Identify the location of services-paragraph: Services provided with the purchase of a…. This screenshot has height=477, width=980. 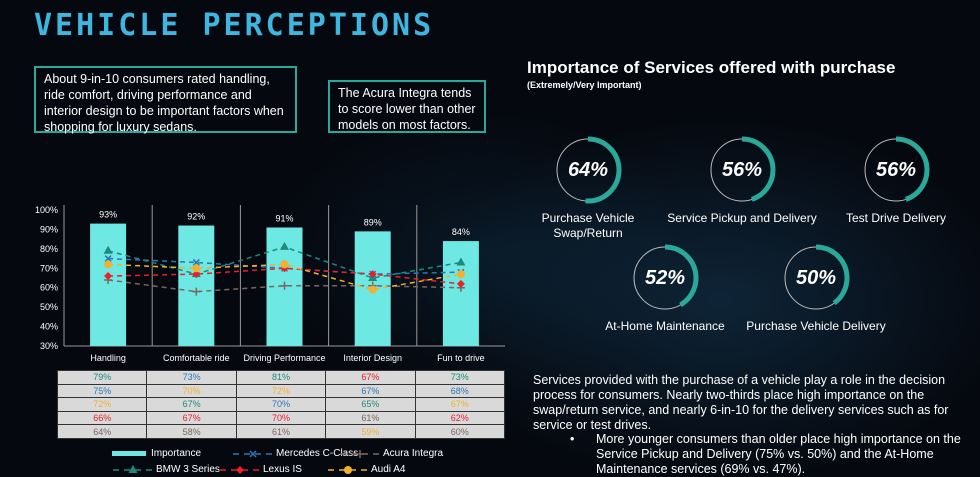
(741, 402).